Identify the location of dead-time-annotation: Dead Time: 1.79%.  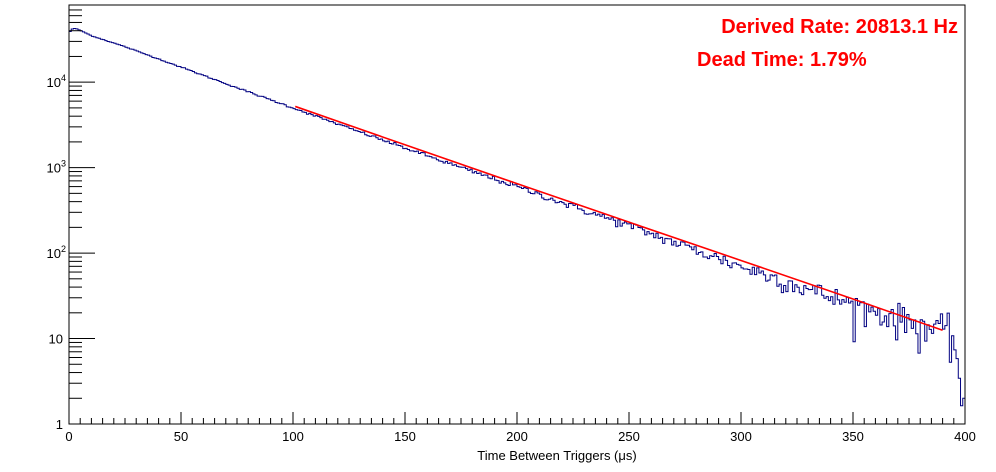
(782, 60).